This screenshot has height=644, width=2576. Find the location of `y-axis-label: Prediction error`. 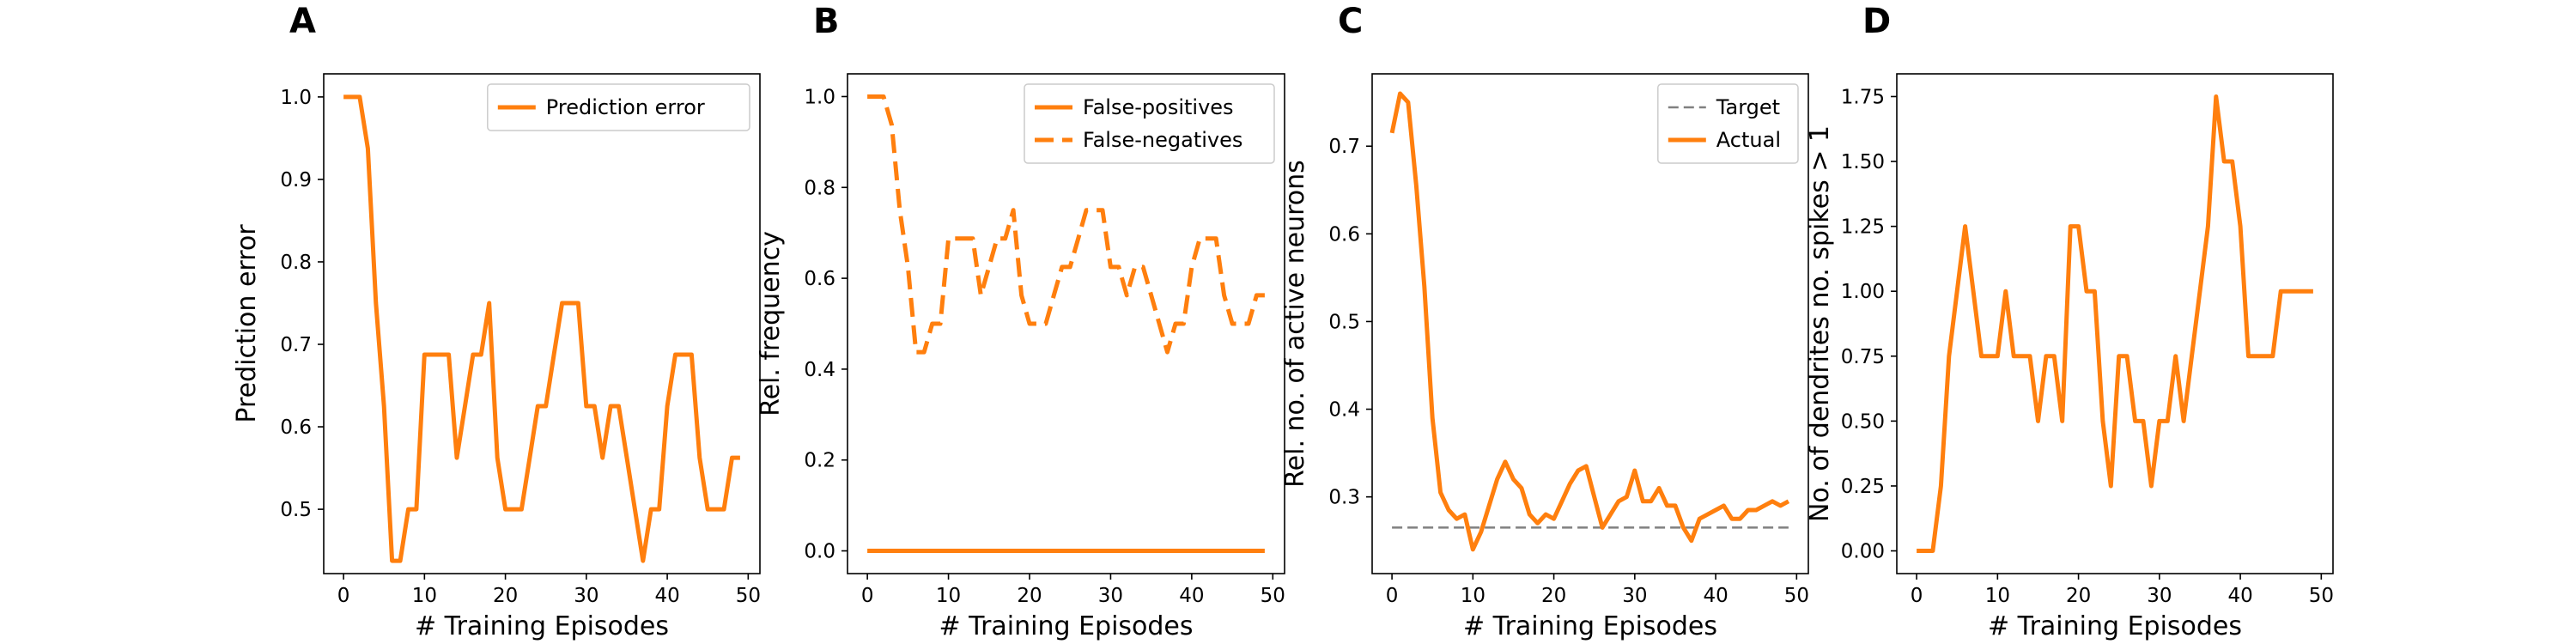

y-axis-label: Prediction error is located at coordinates (247, 323).